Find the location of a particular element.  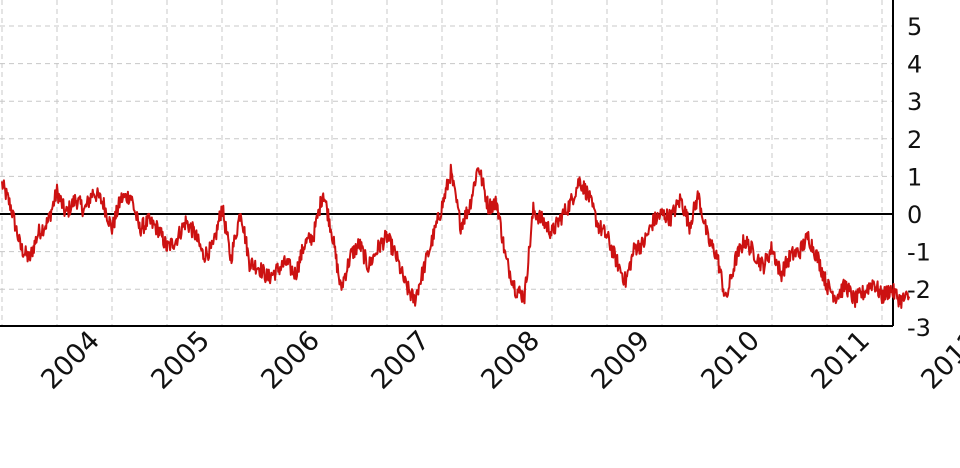

y-tick-label: 1 is located at coordinates (914, 177).